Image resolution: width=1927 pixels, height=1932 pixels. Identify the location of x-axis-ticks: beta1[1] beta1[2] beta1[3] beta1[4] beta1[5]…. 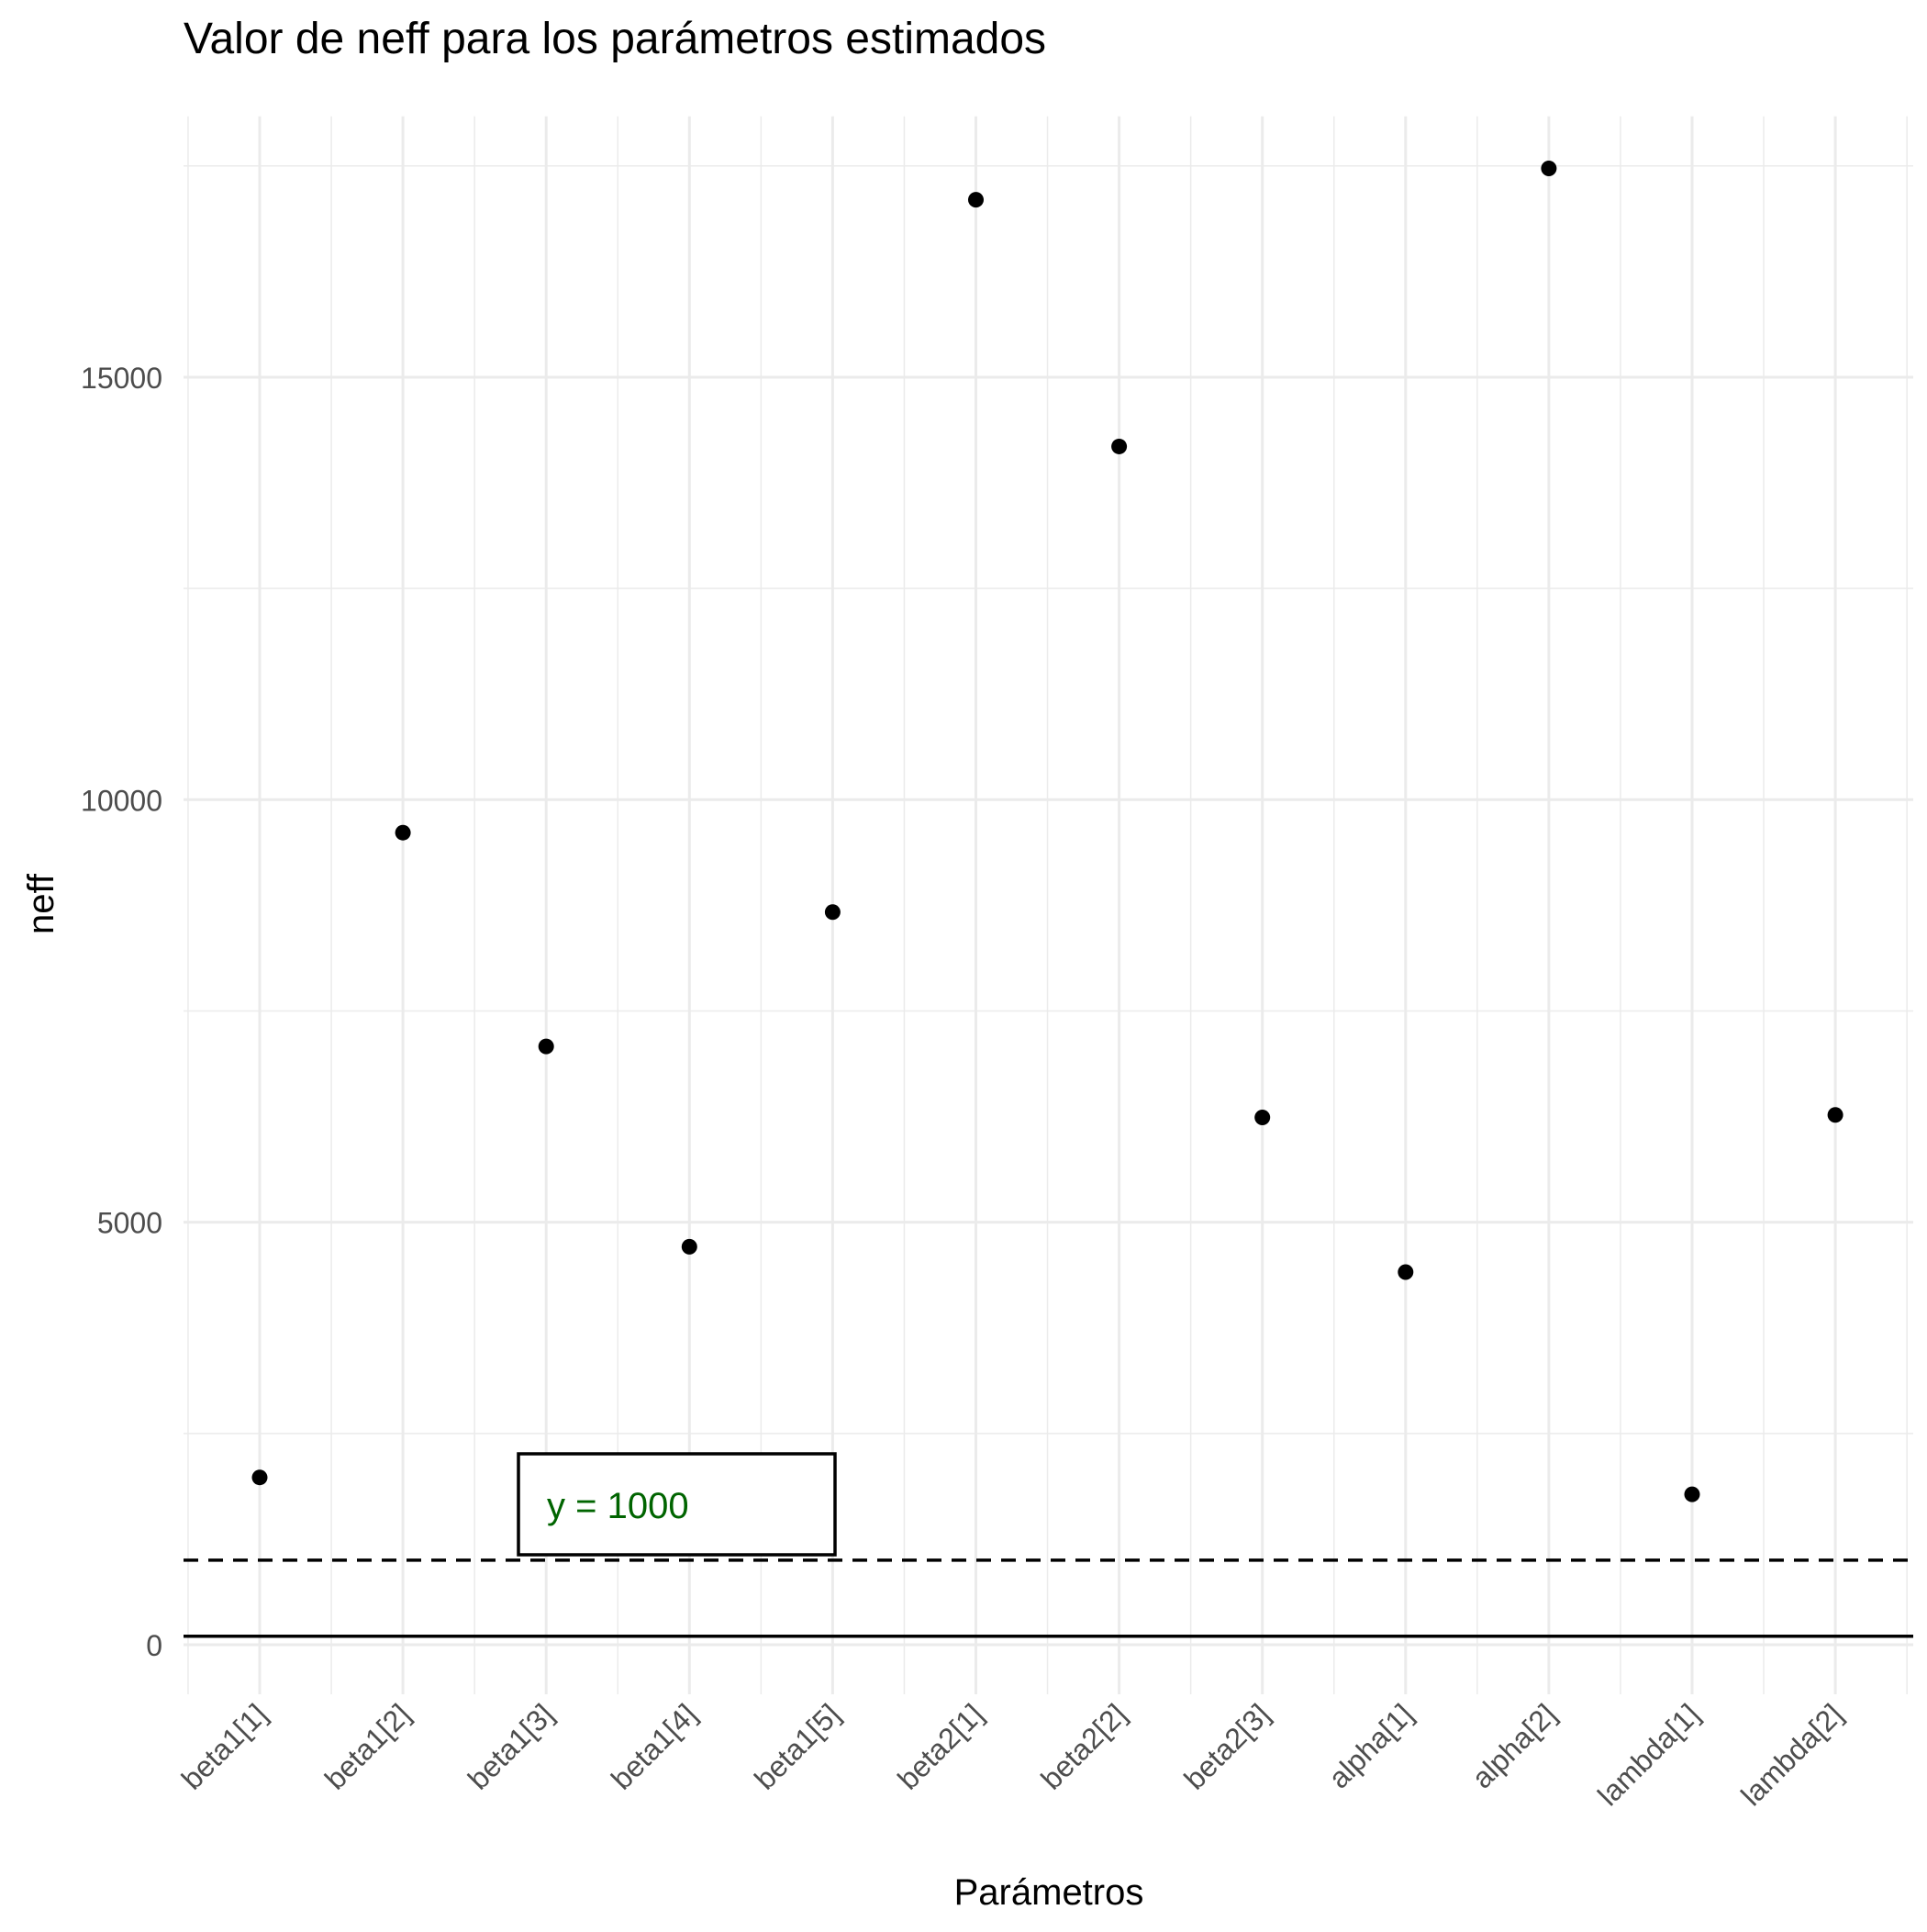
(1012, 1754).